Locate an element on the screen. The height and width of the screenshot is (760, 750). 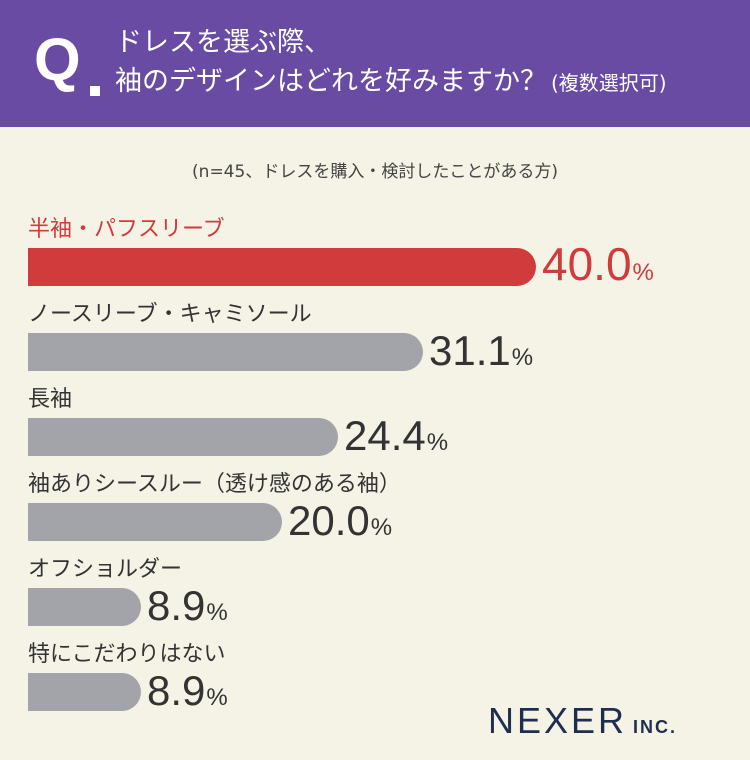
nexer-logo: NEXER INC. is located at coordinates (582, 721).